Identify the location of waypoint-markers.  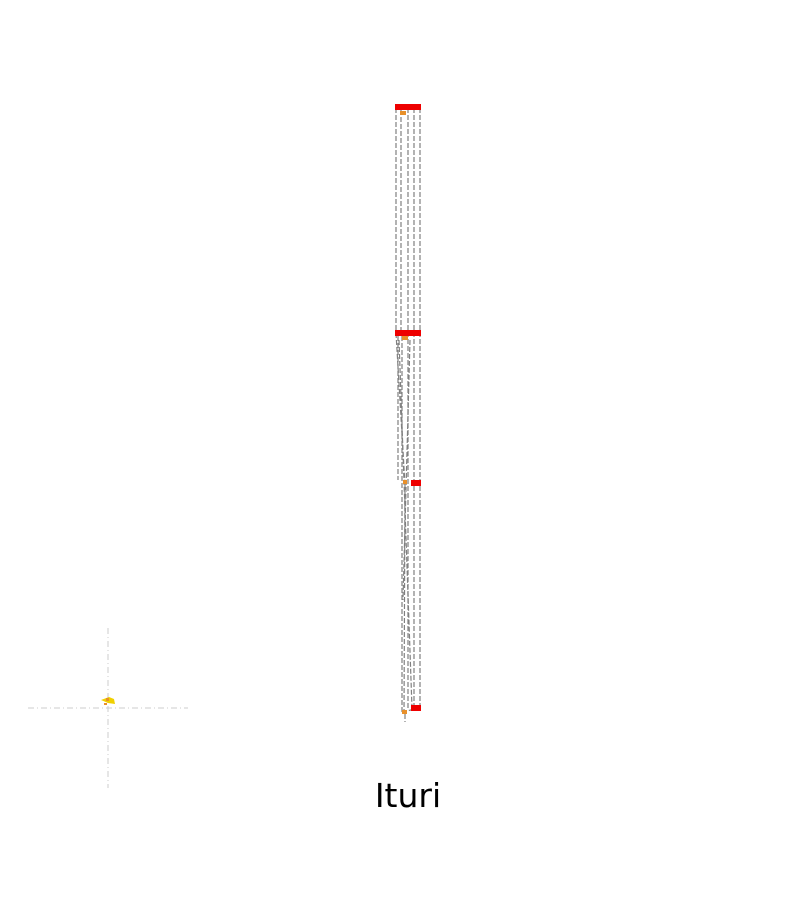
(408, 407).